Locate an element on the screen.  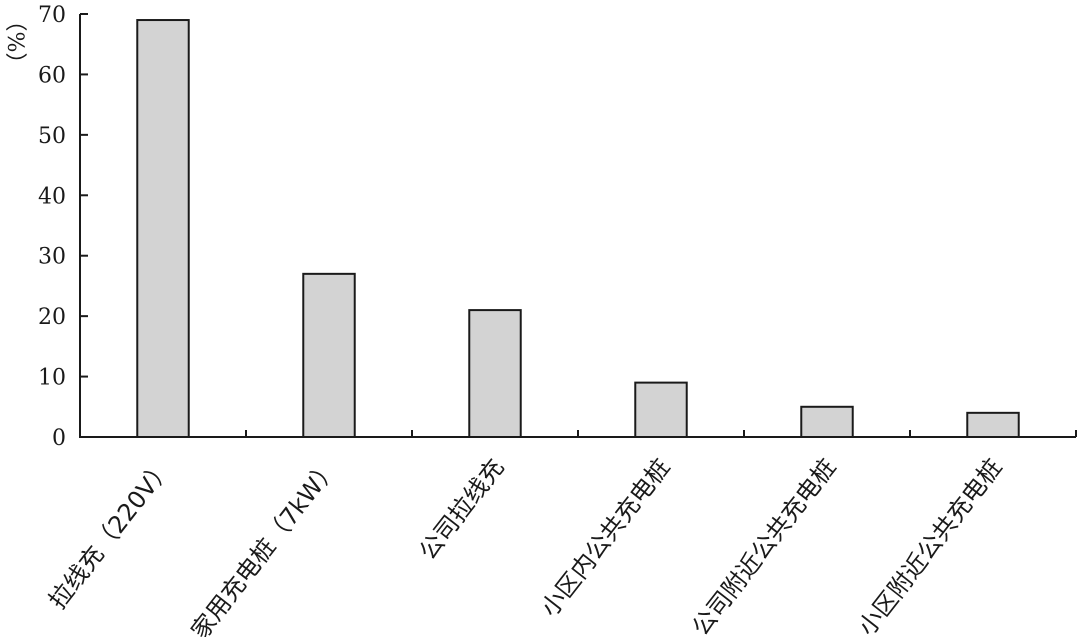
x-category-label: 家用充电桩（7kW） is located at coordinates (265, 545).